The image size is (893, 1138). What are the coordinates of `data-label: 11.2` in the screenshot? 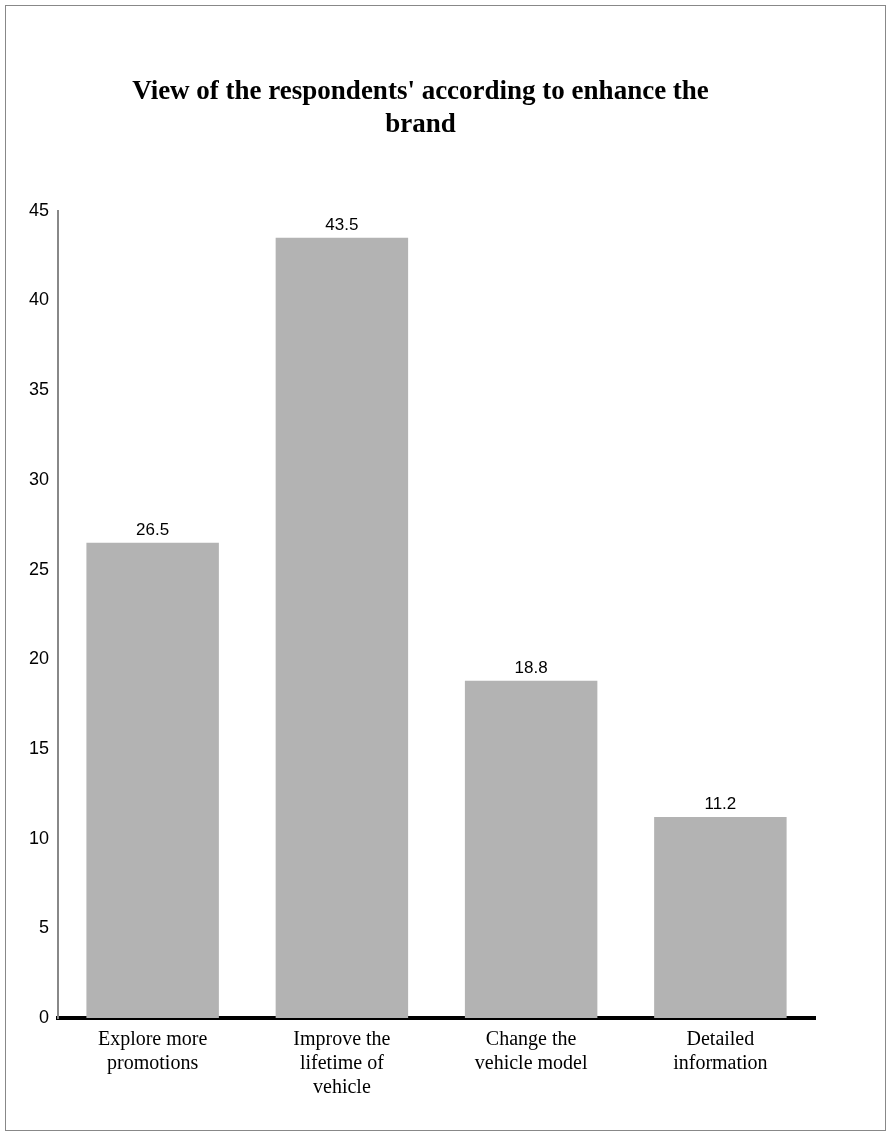 It's located at (720, 804).